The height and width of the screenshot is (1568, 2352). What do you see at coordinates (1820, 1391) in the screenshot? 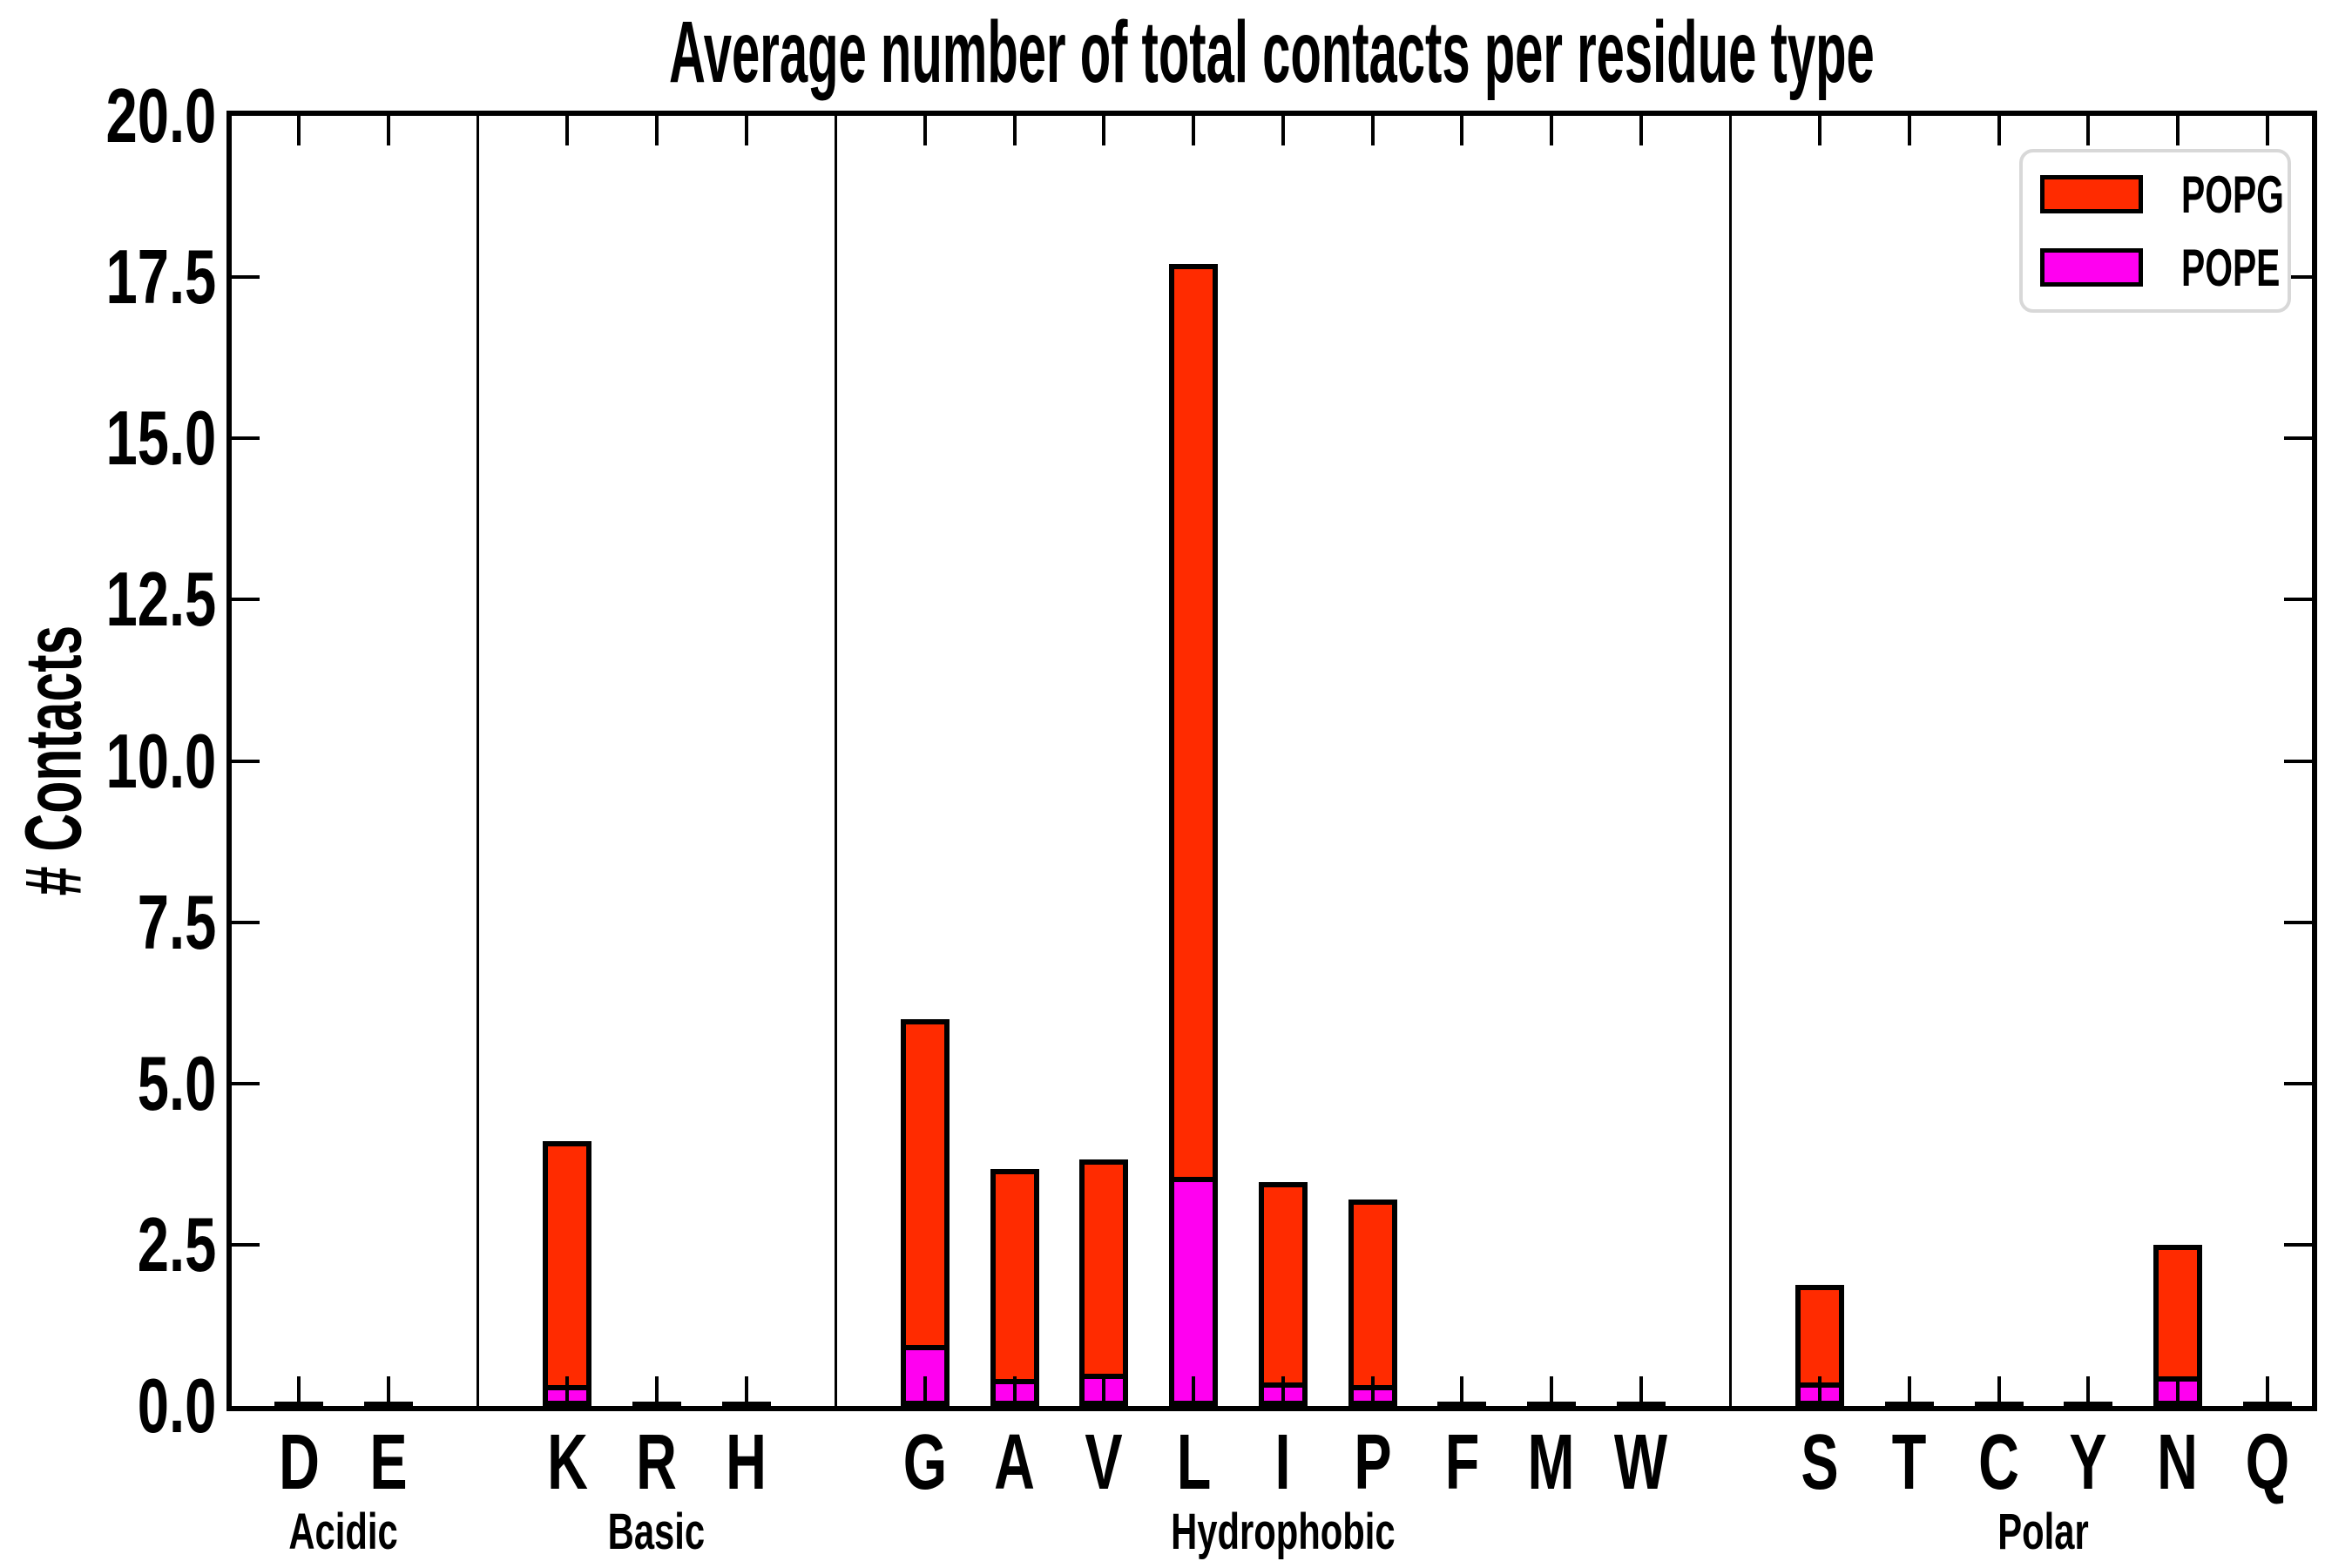
I see `x-tick-bottom-S` at bounding box center [1820, 1391].